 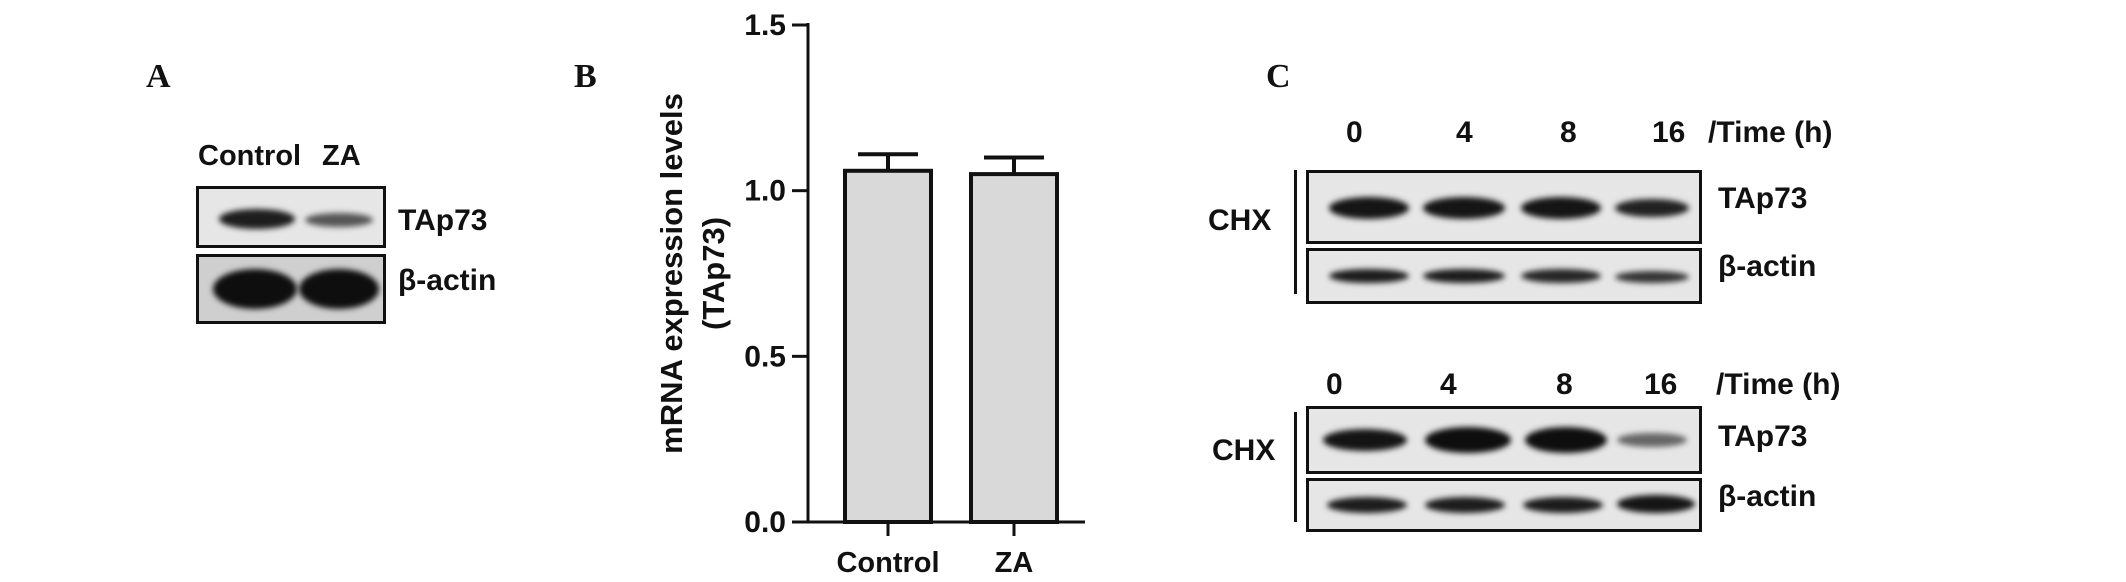 I want to click on blot-c2-tap73, so click(x=1504, y=440).